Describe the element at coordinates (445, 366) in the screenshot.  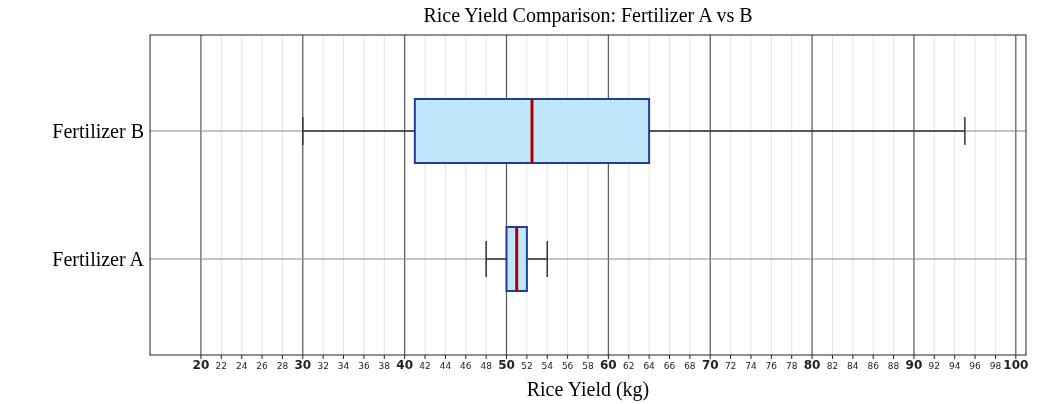
I see `x-tick-label: 44` at that location.